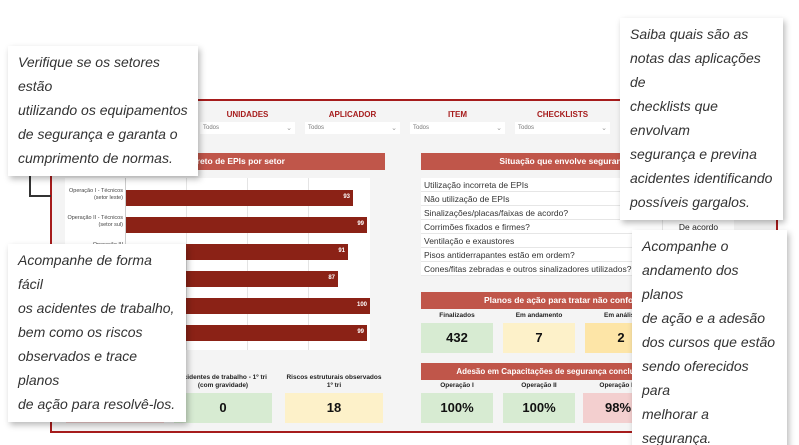  What do you see at coordinates (334, 381) in the screenshot?
I see `kpi-label: Riscos estruturais observados 1º tri` at bounding box center [334, 381].